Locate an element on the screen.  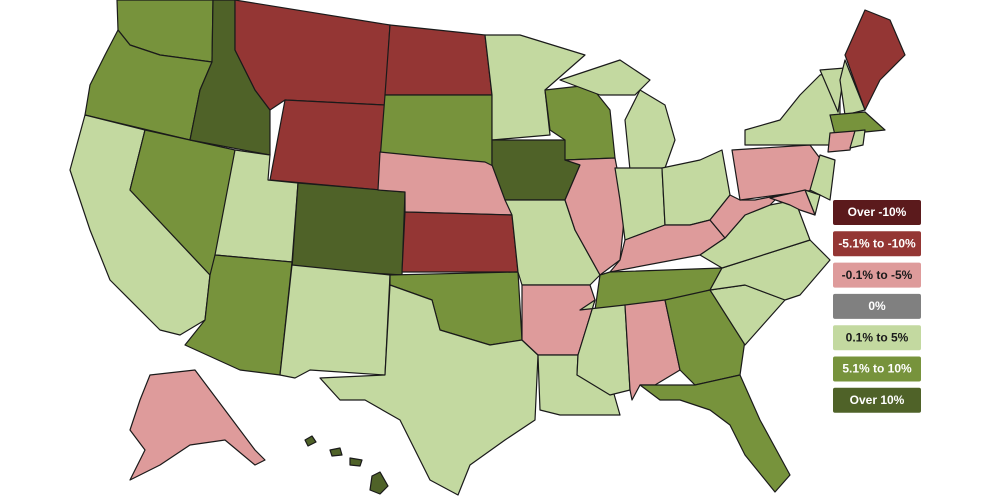
legend-label: 5.1% to 10% is located at coordinates (877, 369).